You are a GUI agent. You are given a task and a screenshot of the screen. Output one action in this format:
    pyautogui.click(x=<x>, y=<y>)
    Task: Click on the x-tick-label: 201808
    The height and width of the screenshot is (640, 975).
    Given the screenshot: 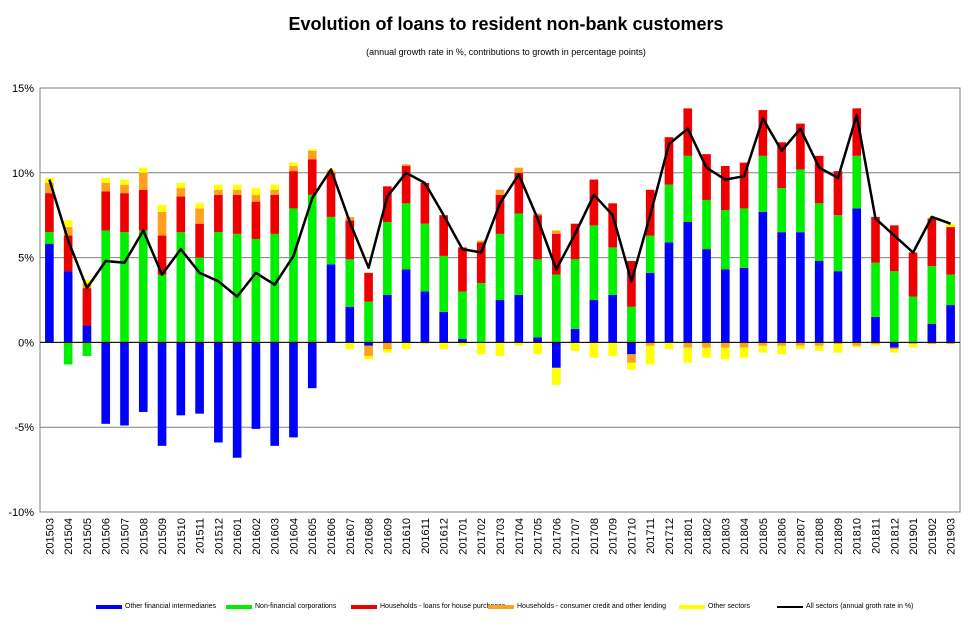 What is the action you would take?
    pyautogui.click(x=820, y=536)
    